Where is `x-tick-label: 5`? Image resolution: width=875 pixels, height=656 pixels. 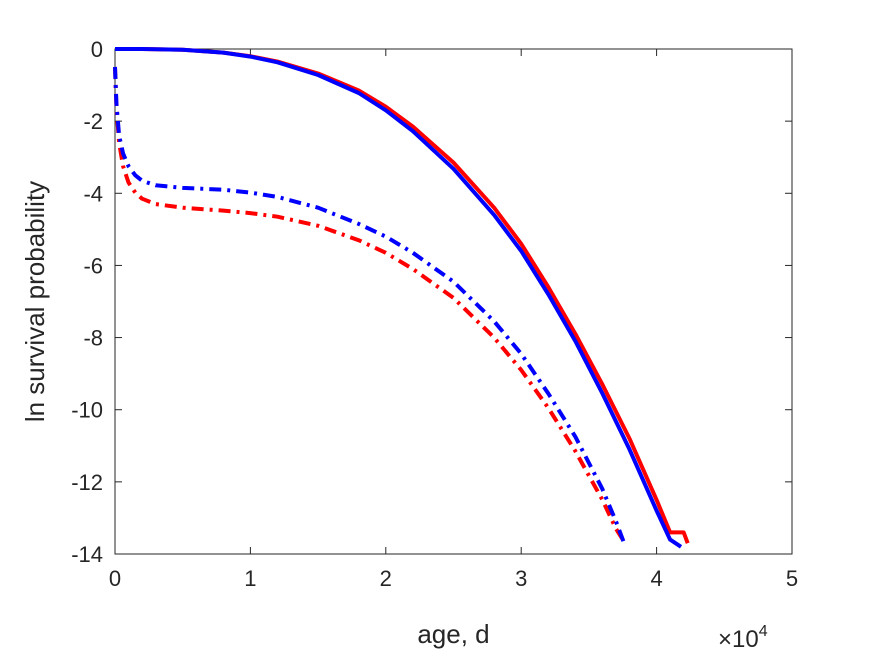 x-tick-label: 5 is located at coordinates (792, 578).